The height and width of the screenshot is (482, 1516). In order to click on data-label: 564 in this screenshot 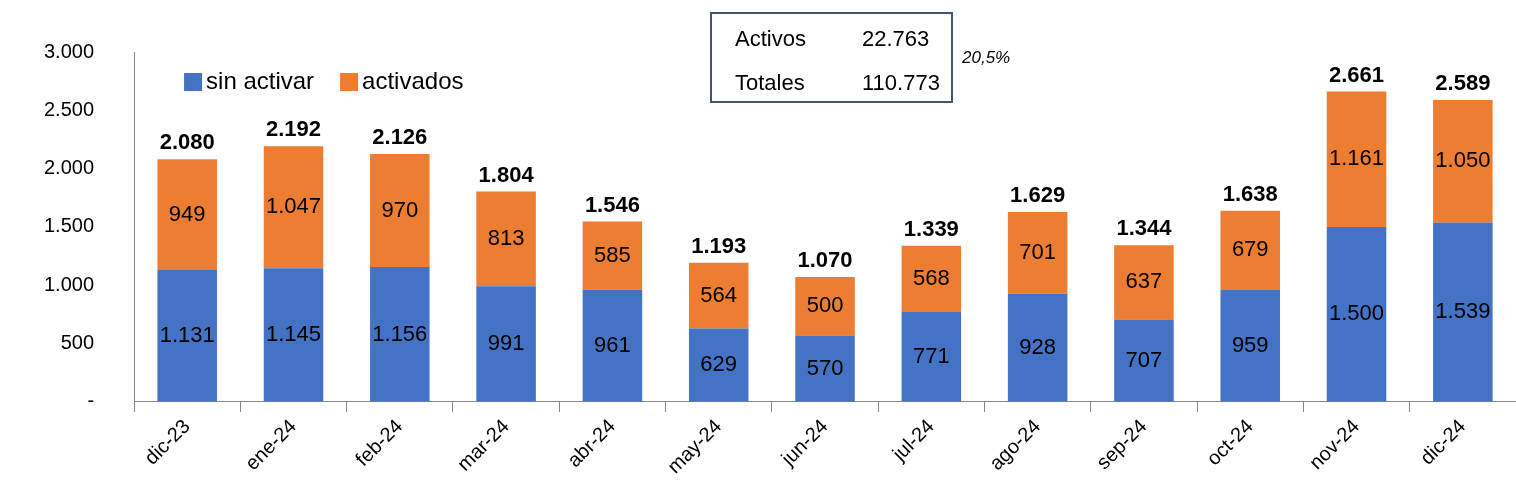, I will do `click(719, 294)`.